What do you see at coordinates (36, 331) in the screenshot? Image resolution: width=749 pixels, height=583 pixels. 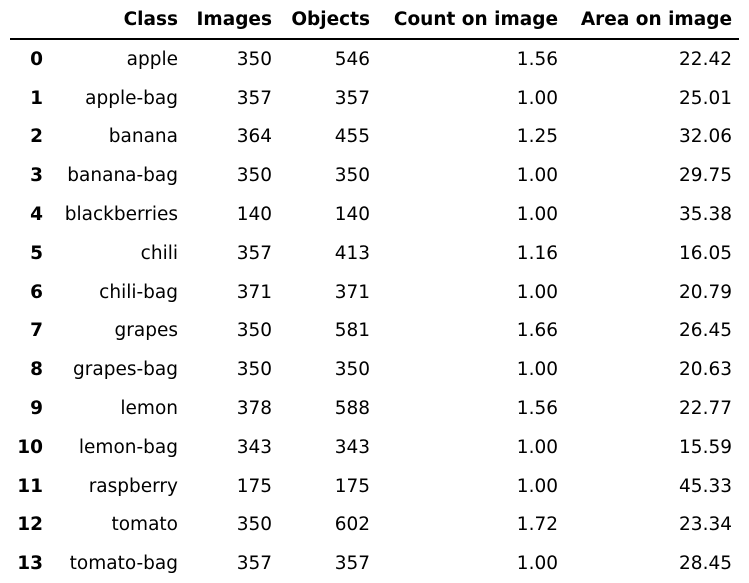 I see `cell-index: 7` at bounding box center [36, 331].